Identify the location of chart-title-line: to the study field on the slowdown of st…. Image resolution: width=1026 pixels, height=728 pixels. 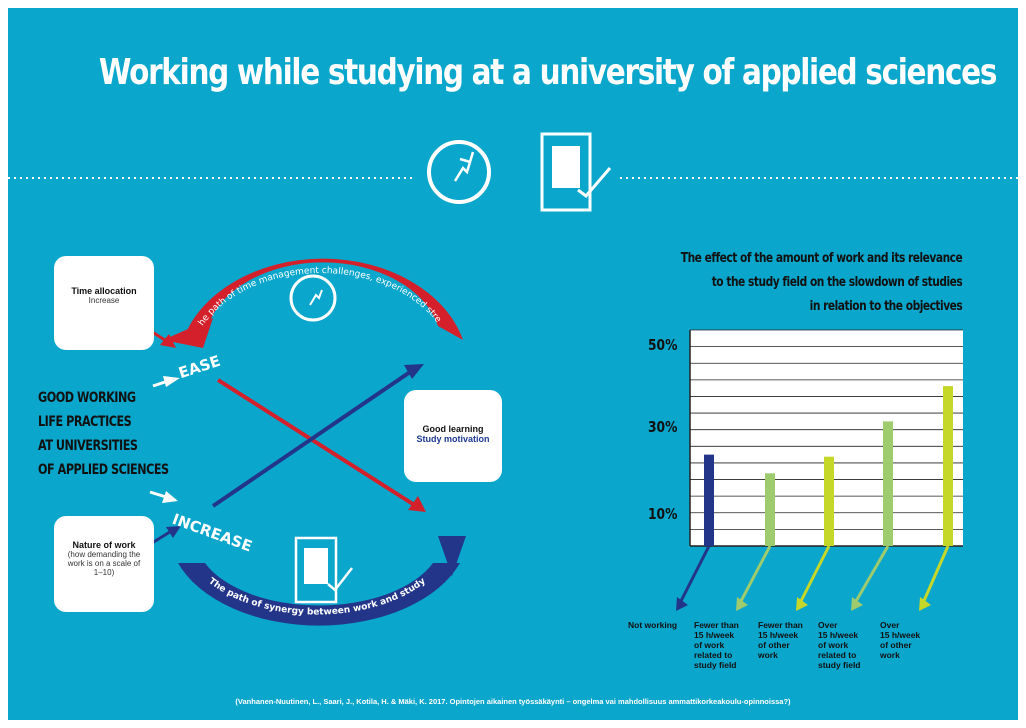
(836, 282).